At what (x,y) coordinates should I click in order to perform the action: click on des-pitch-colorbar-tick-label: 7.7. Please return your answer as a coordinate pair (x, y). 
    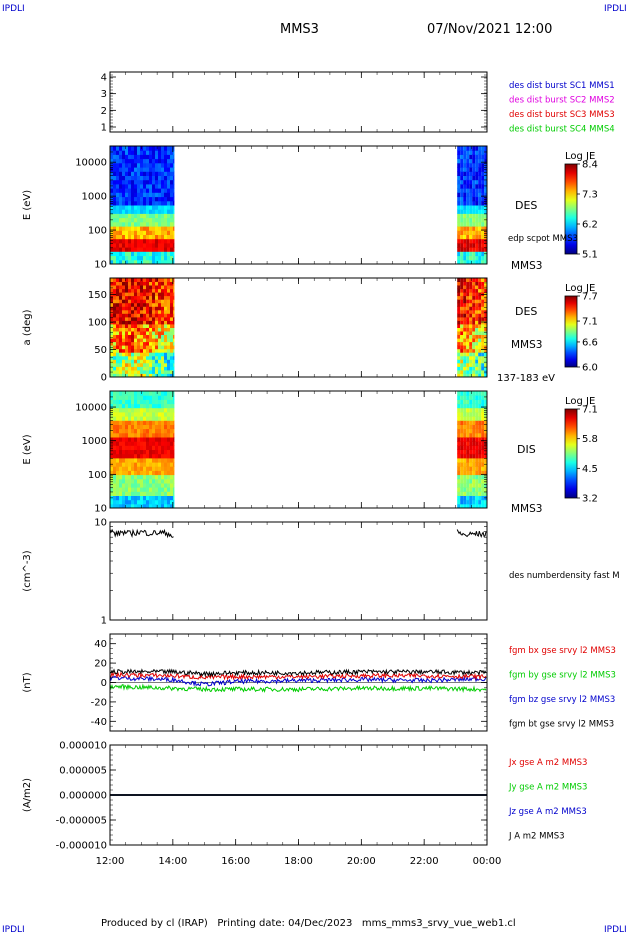
    Looking at the image, I should click on (590, 297).